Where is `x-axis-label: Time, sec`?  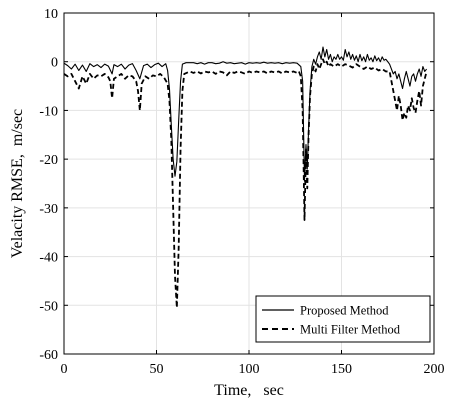
x-axis-label: Time, sec is located at coordinates (249, 390).